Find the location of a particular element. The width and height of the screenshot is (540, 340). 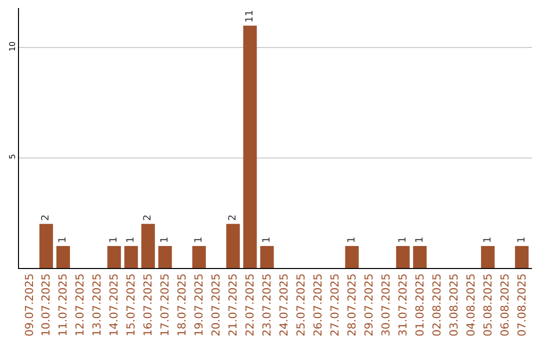

x-tick-label: 26.07.2025 is located at coordinates (318, 304).